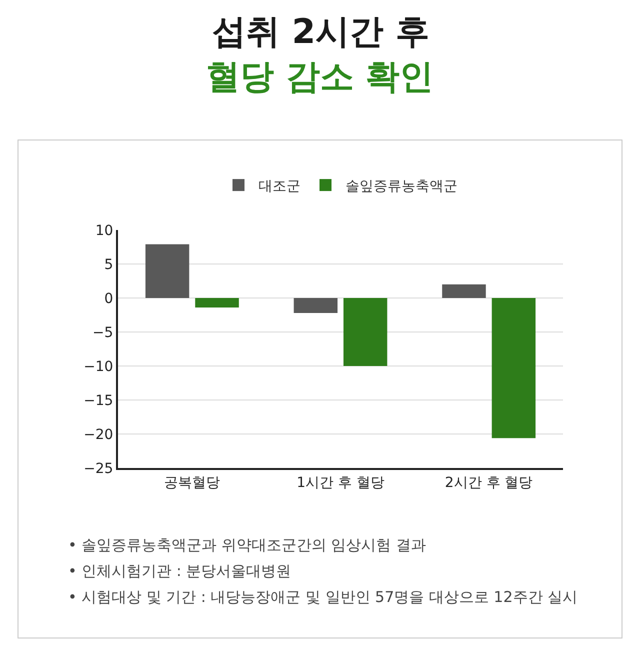 This screenshot has width=640, height=651. I want to click on text: • 시험대상 및 기간 : 내당능장애군 및 일반인 57명을 대상으로 12주간 실시, so click(323, 597).